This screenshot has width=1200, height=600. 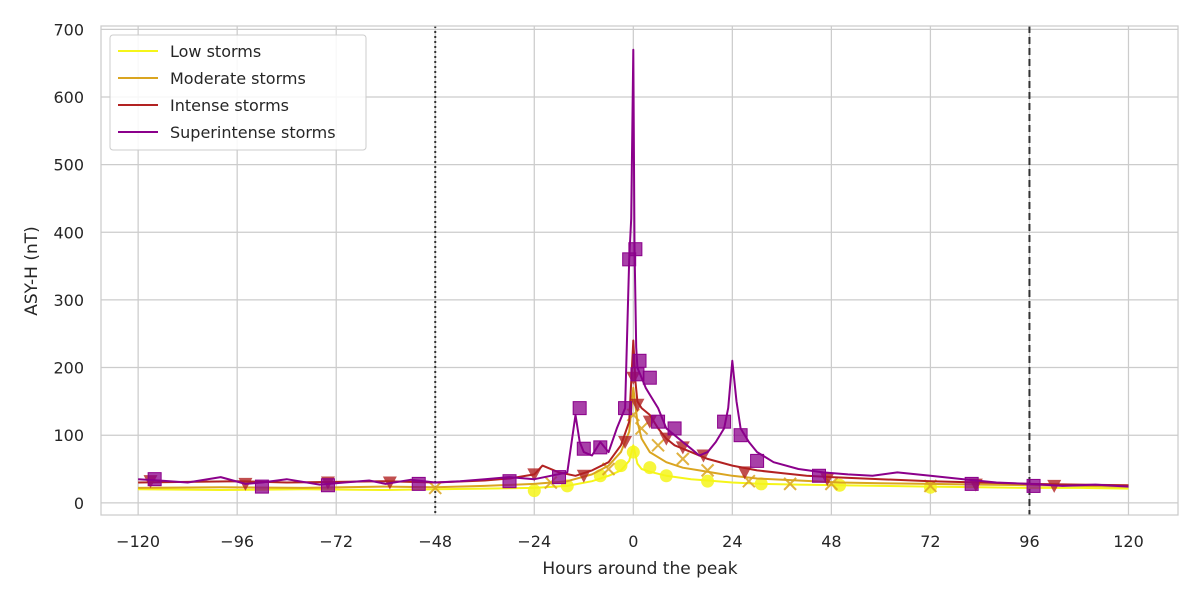 I want to click on x-tick-label: 96, so click(x=1029, y=541).